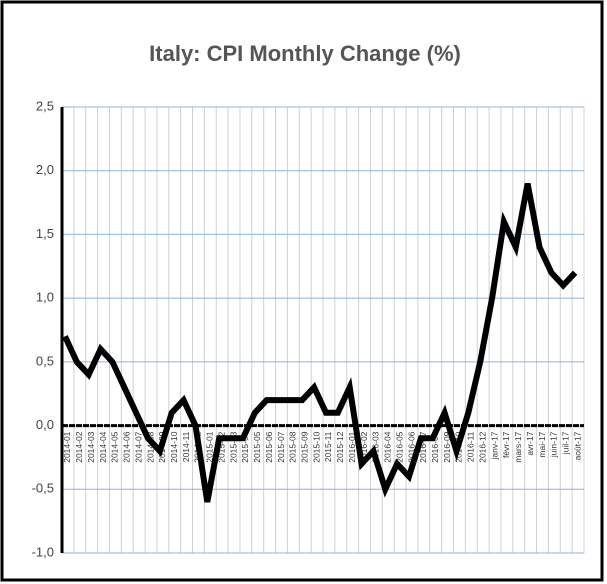  I want to click on y-tick-label: 2,0, so click(45, 169).